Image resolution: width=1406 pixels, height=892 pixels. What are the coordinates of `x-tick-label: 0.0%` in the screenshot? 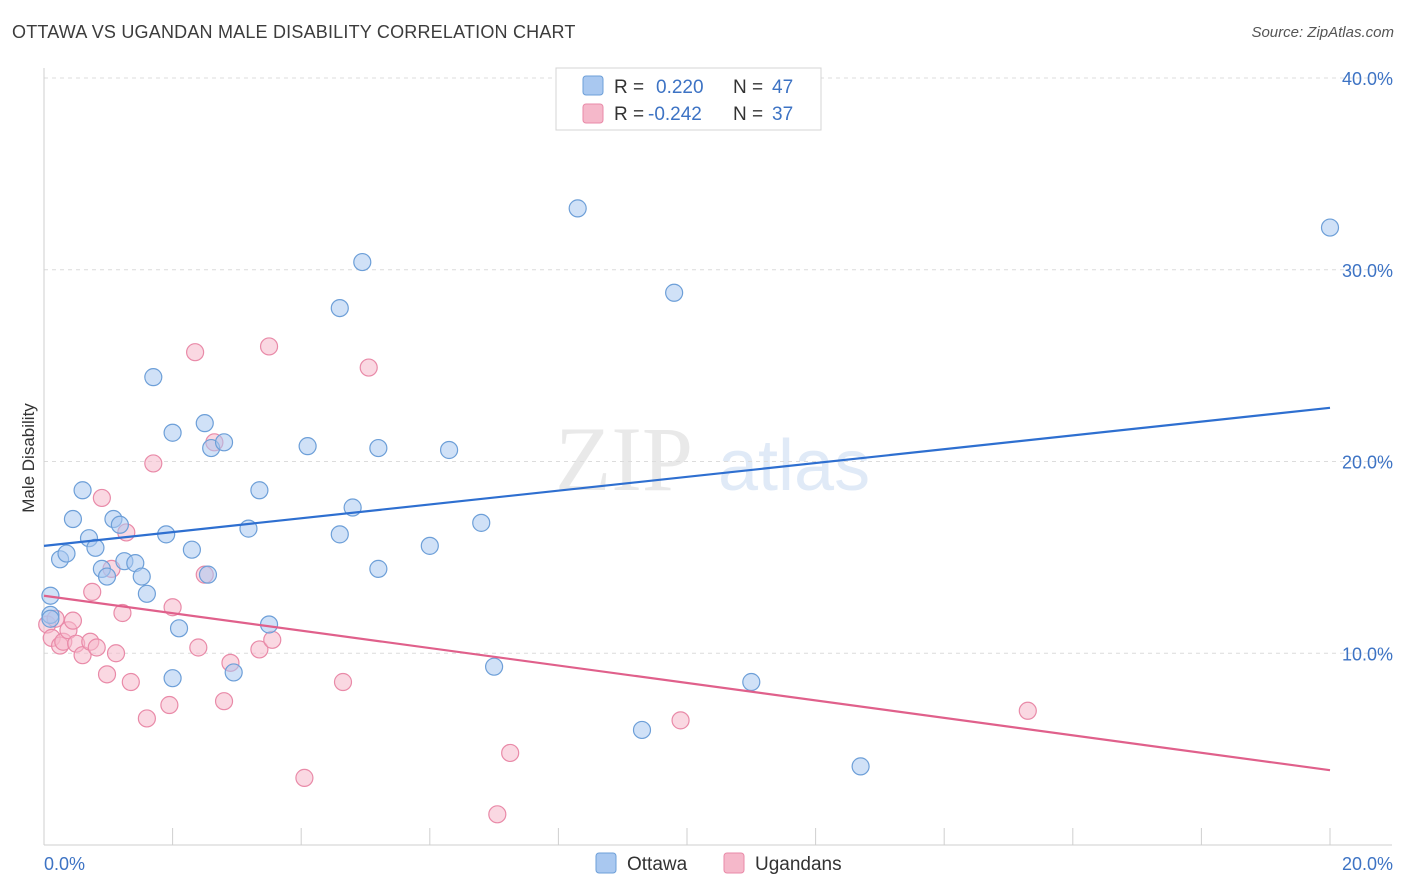 It's located at (64, 864).